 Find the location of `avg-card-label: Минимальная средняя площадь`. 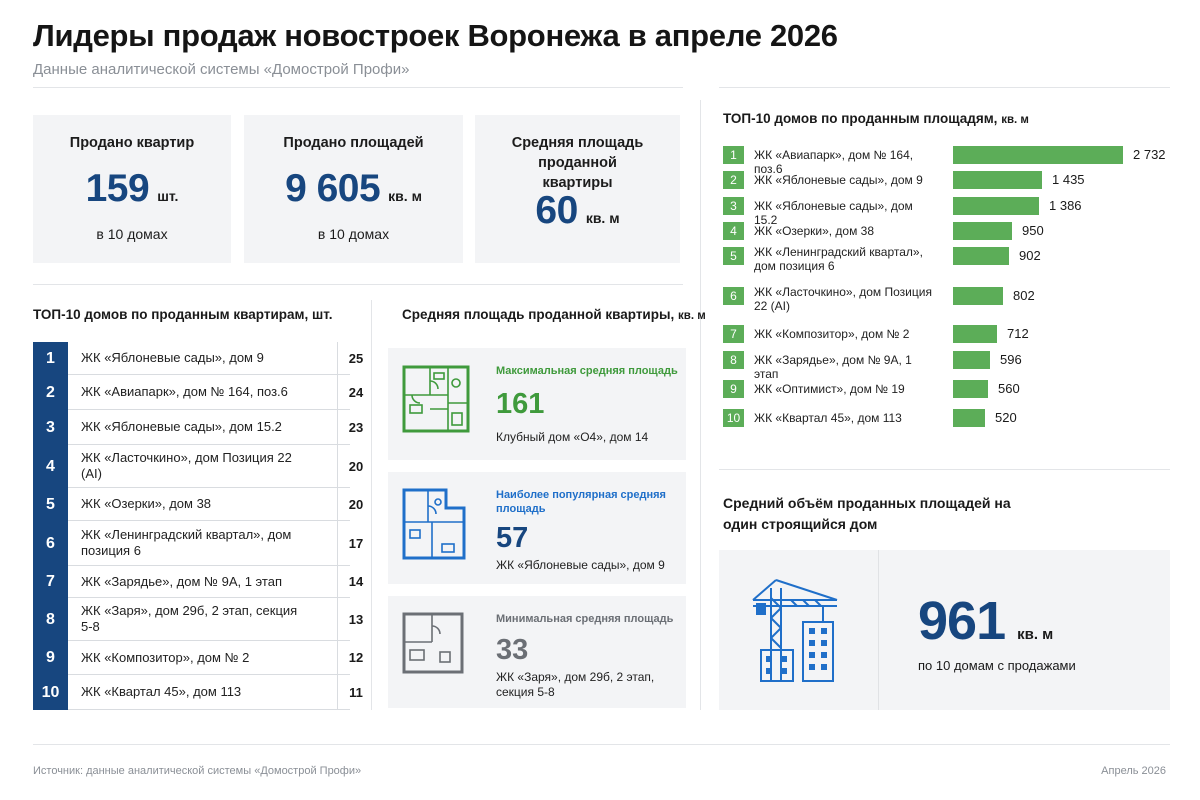

avg-card-label: Минимальная средняя площадь is located at coordinates (585, 619).